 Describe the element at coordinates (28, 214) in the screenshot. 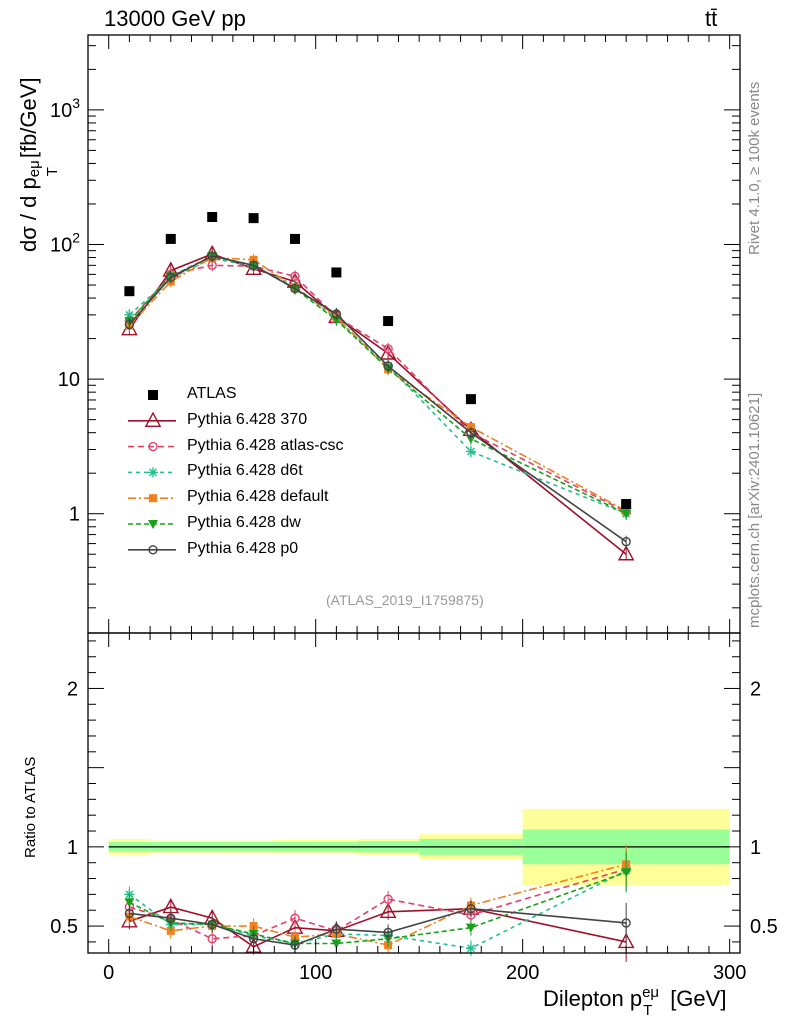

I see `upper-y-axis-text: dσ / d p` at that location.